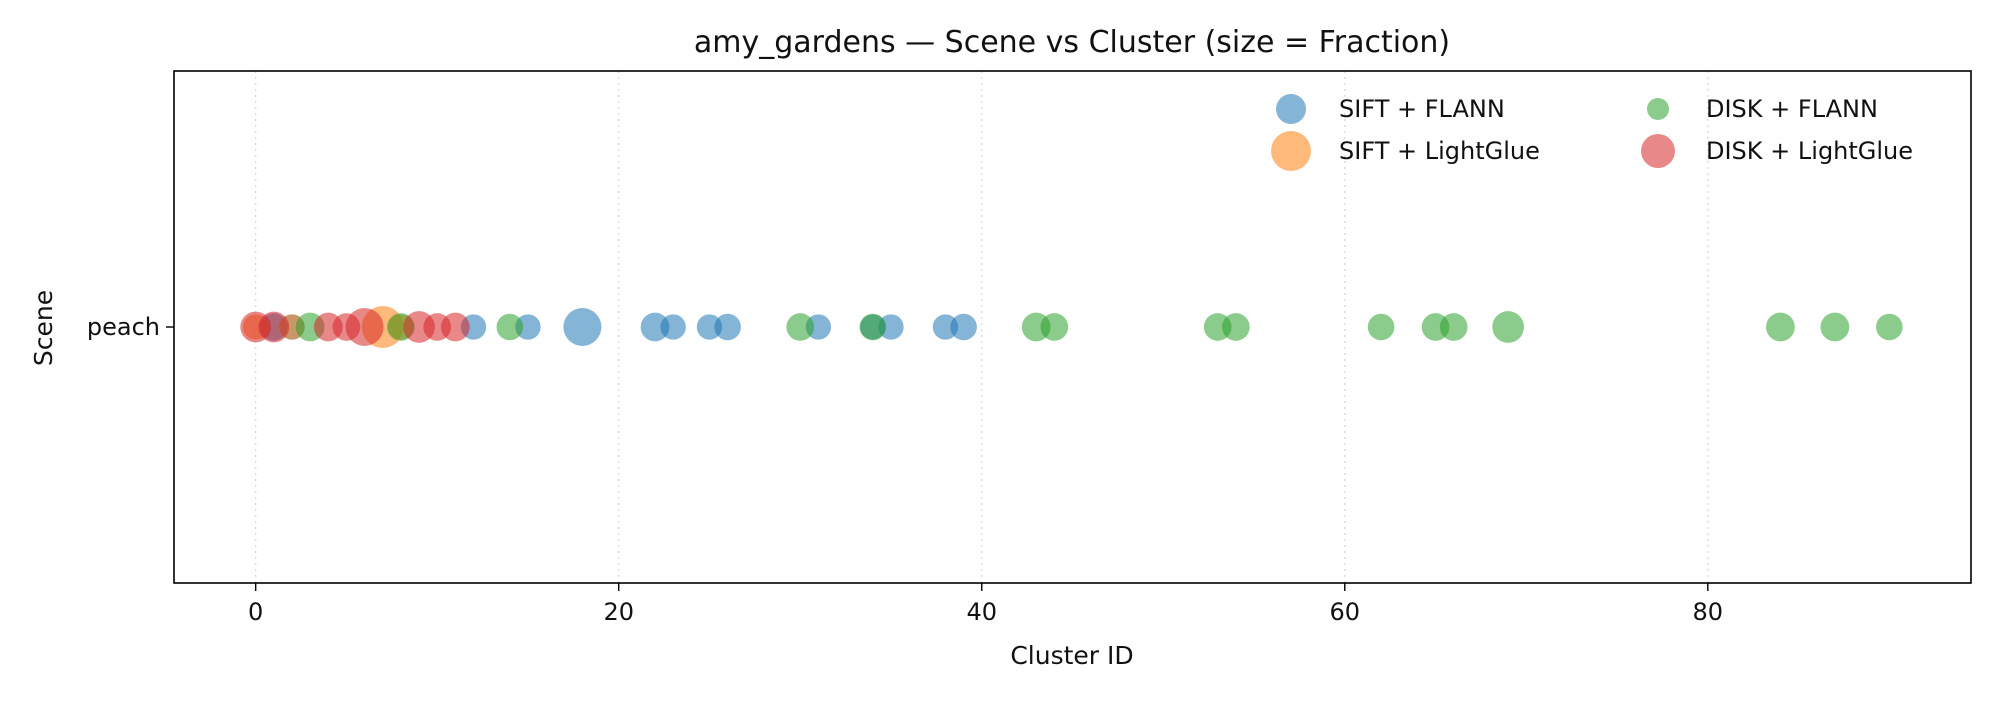 Image resolution: width=2000 pixels, height=704 pixels. Describe the element at coordinates (981, 612) in the screenshot. I see `x-tick-label: 40` at that location.